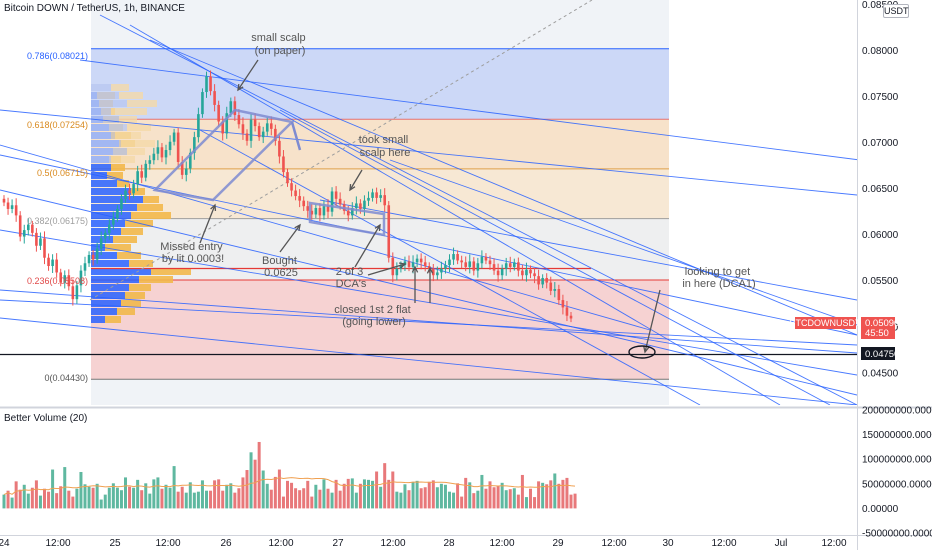 This screenshot has width=932, height=550. Describe the element at coordinates (718, 284) in the screenshot. I see `note-looking-l2: in here (DCA1)` at that location.